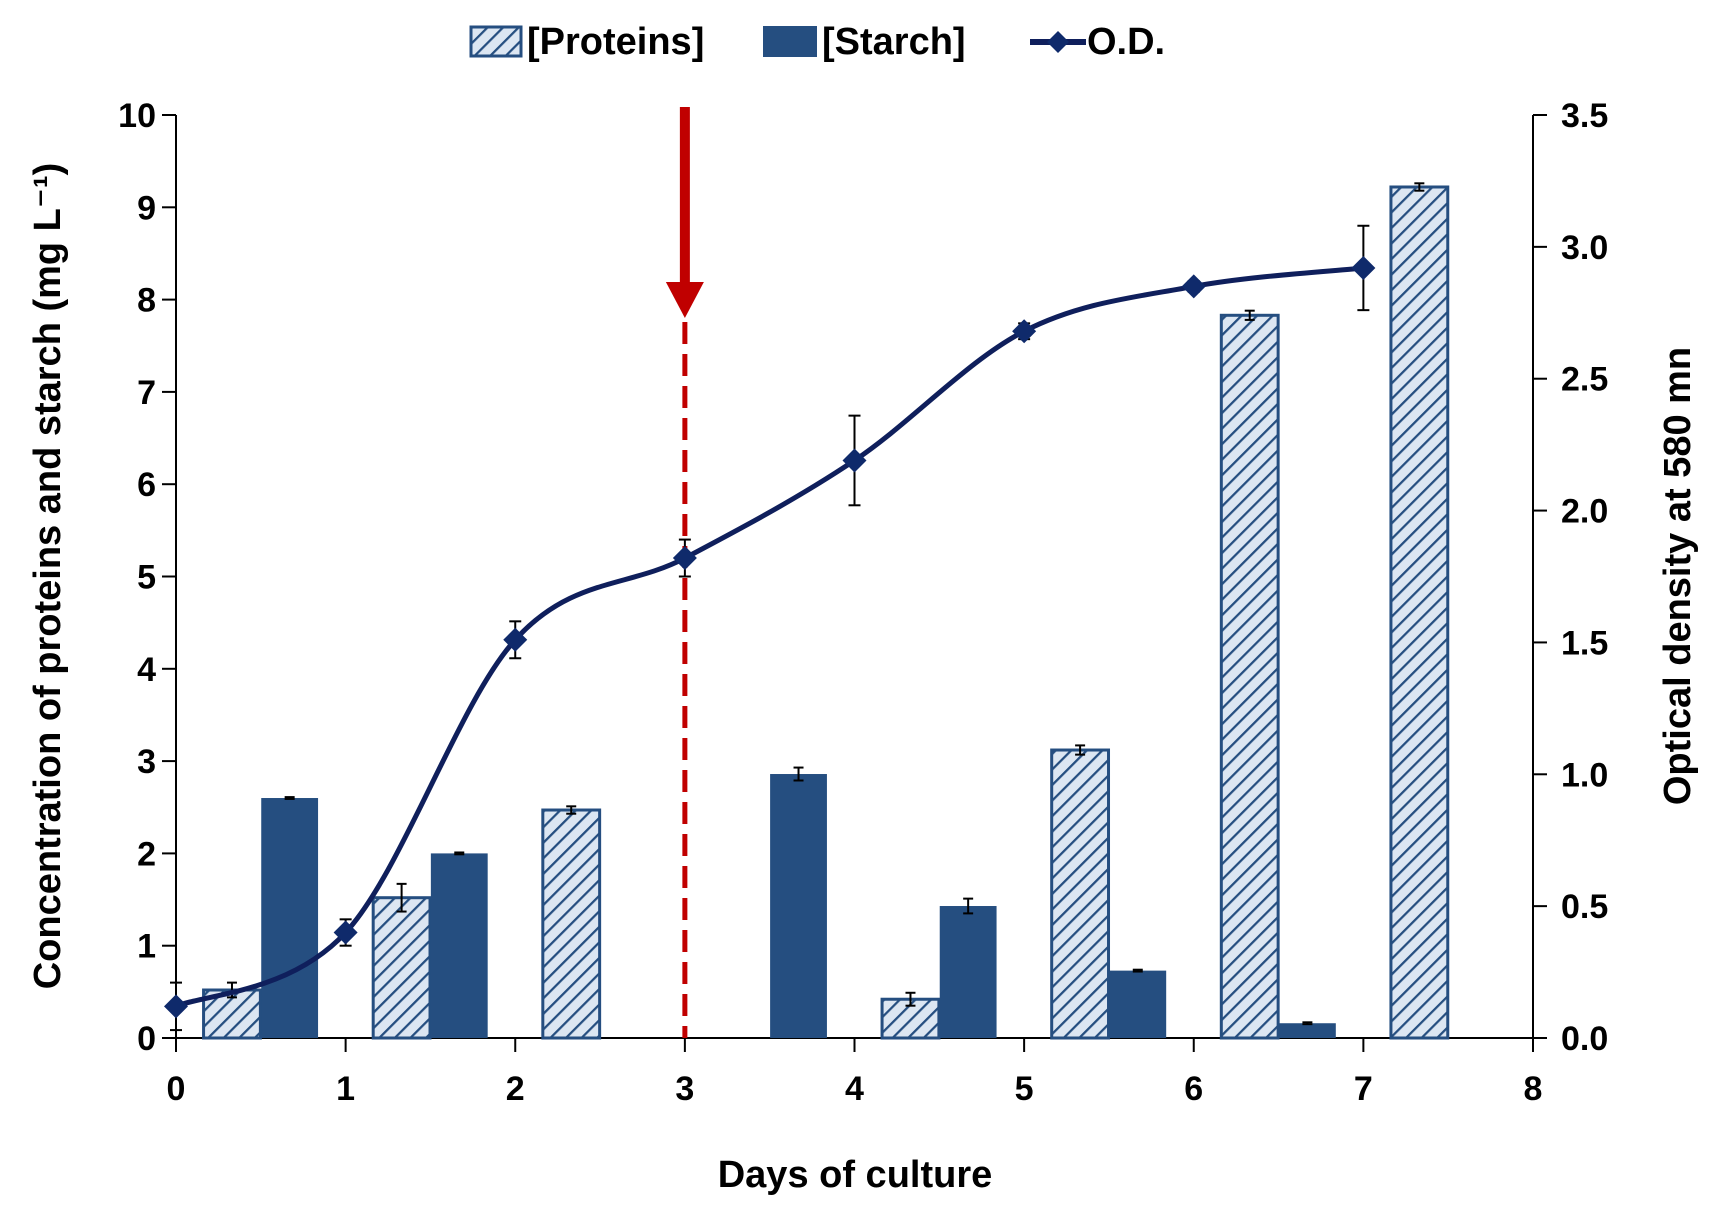  Describe the element at coordinates (1584, 643) in the screenshot. I see `y-right-tick-label: 1.5` at that location.